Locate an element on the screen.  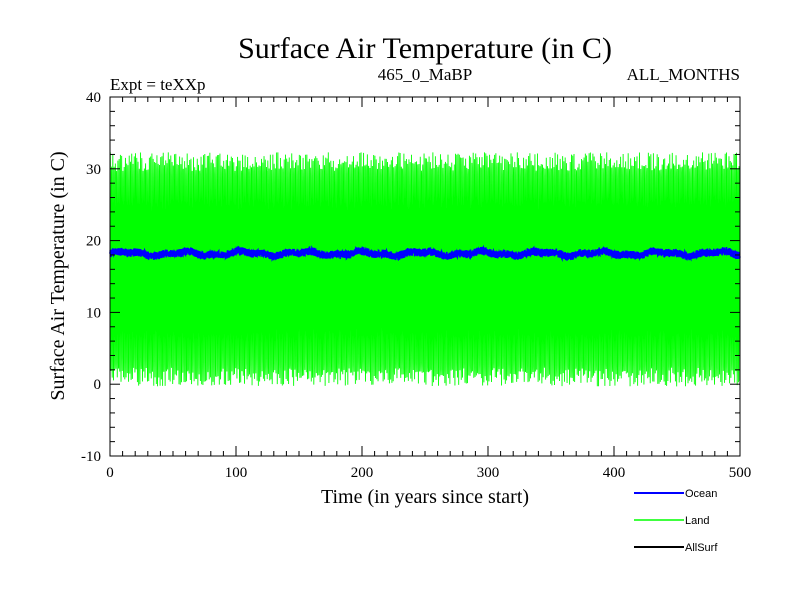
x-tick-label: 400 is located at coordinates (614, 473).